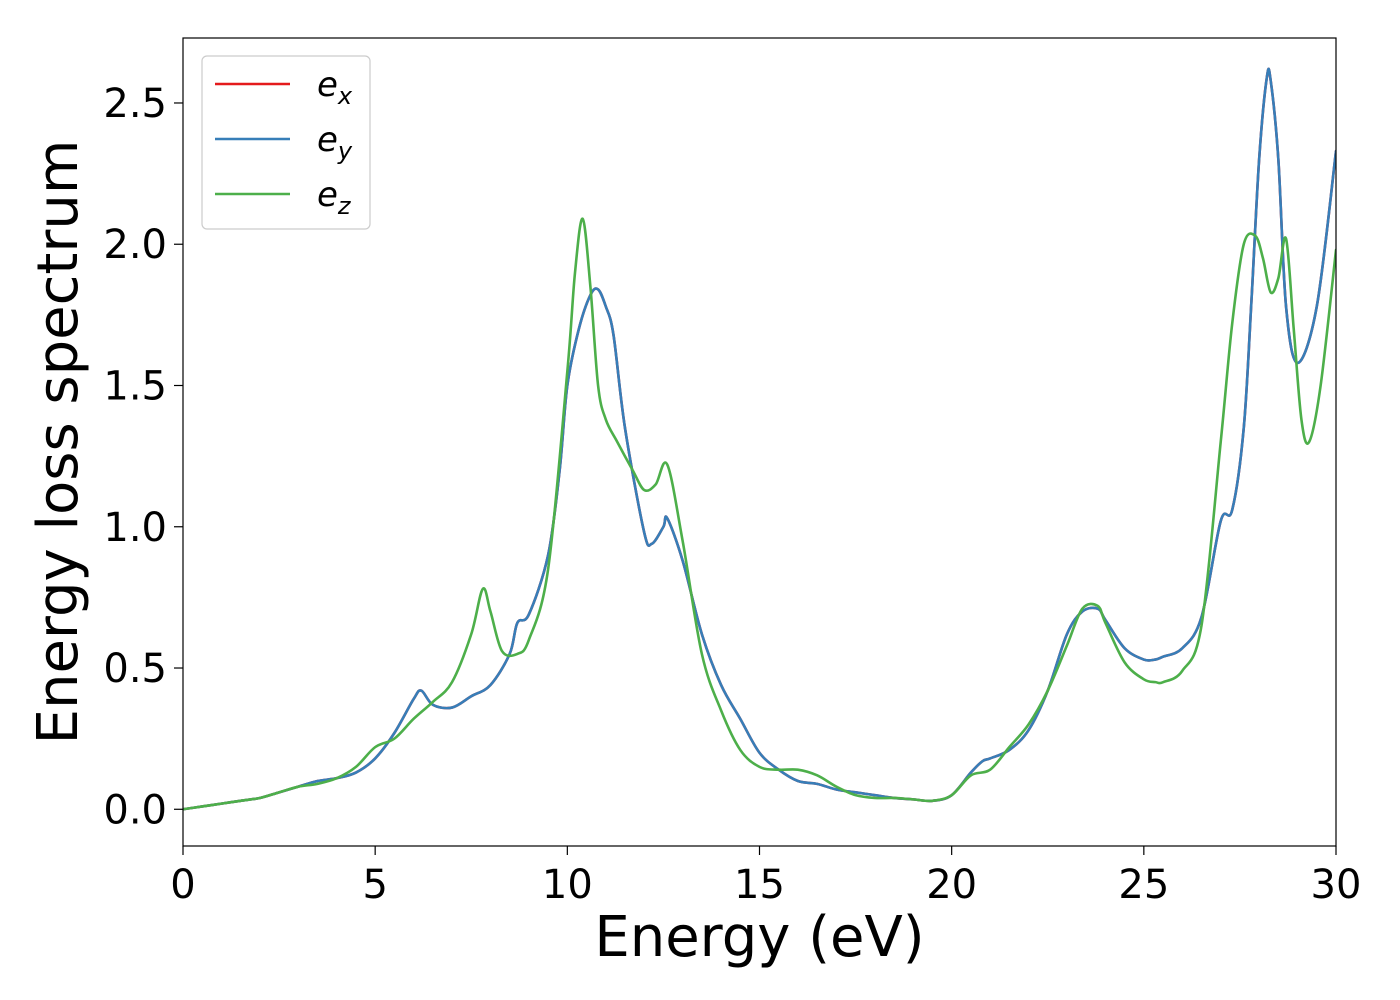 The height and width of the screenshot is (1000, 1400). I want to click on x-tick-label: 10, so click(567, 885).